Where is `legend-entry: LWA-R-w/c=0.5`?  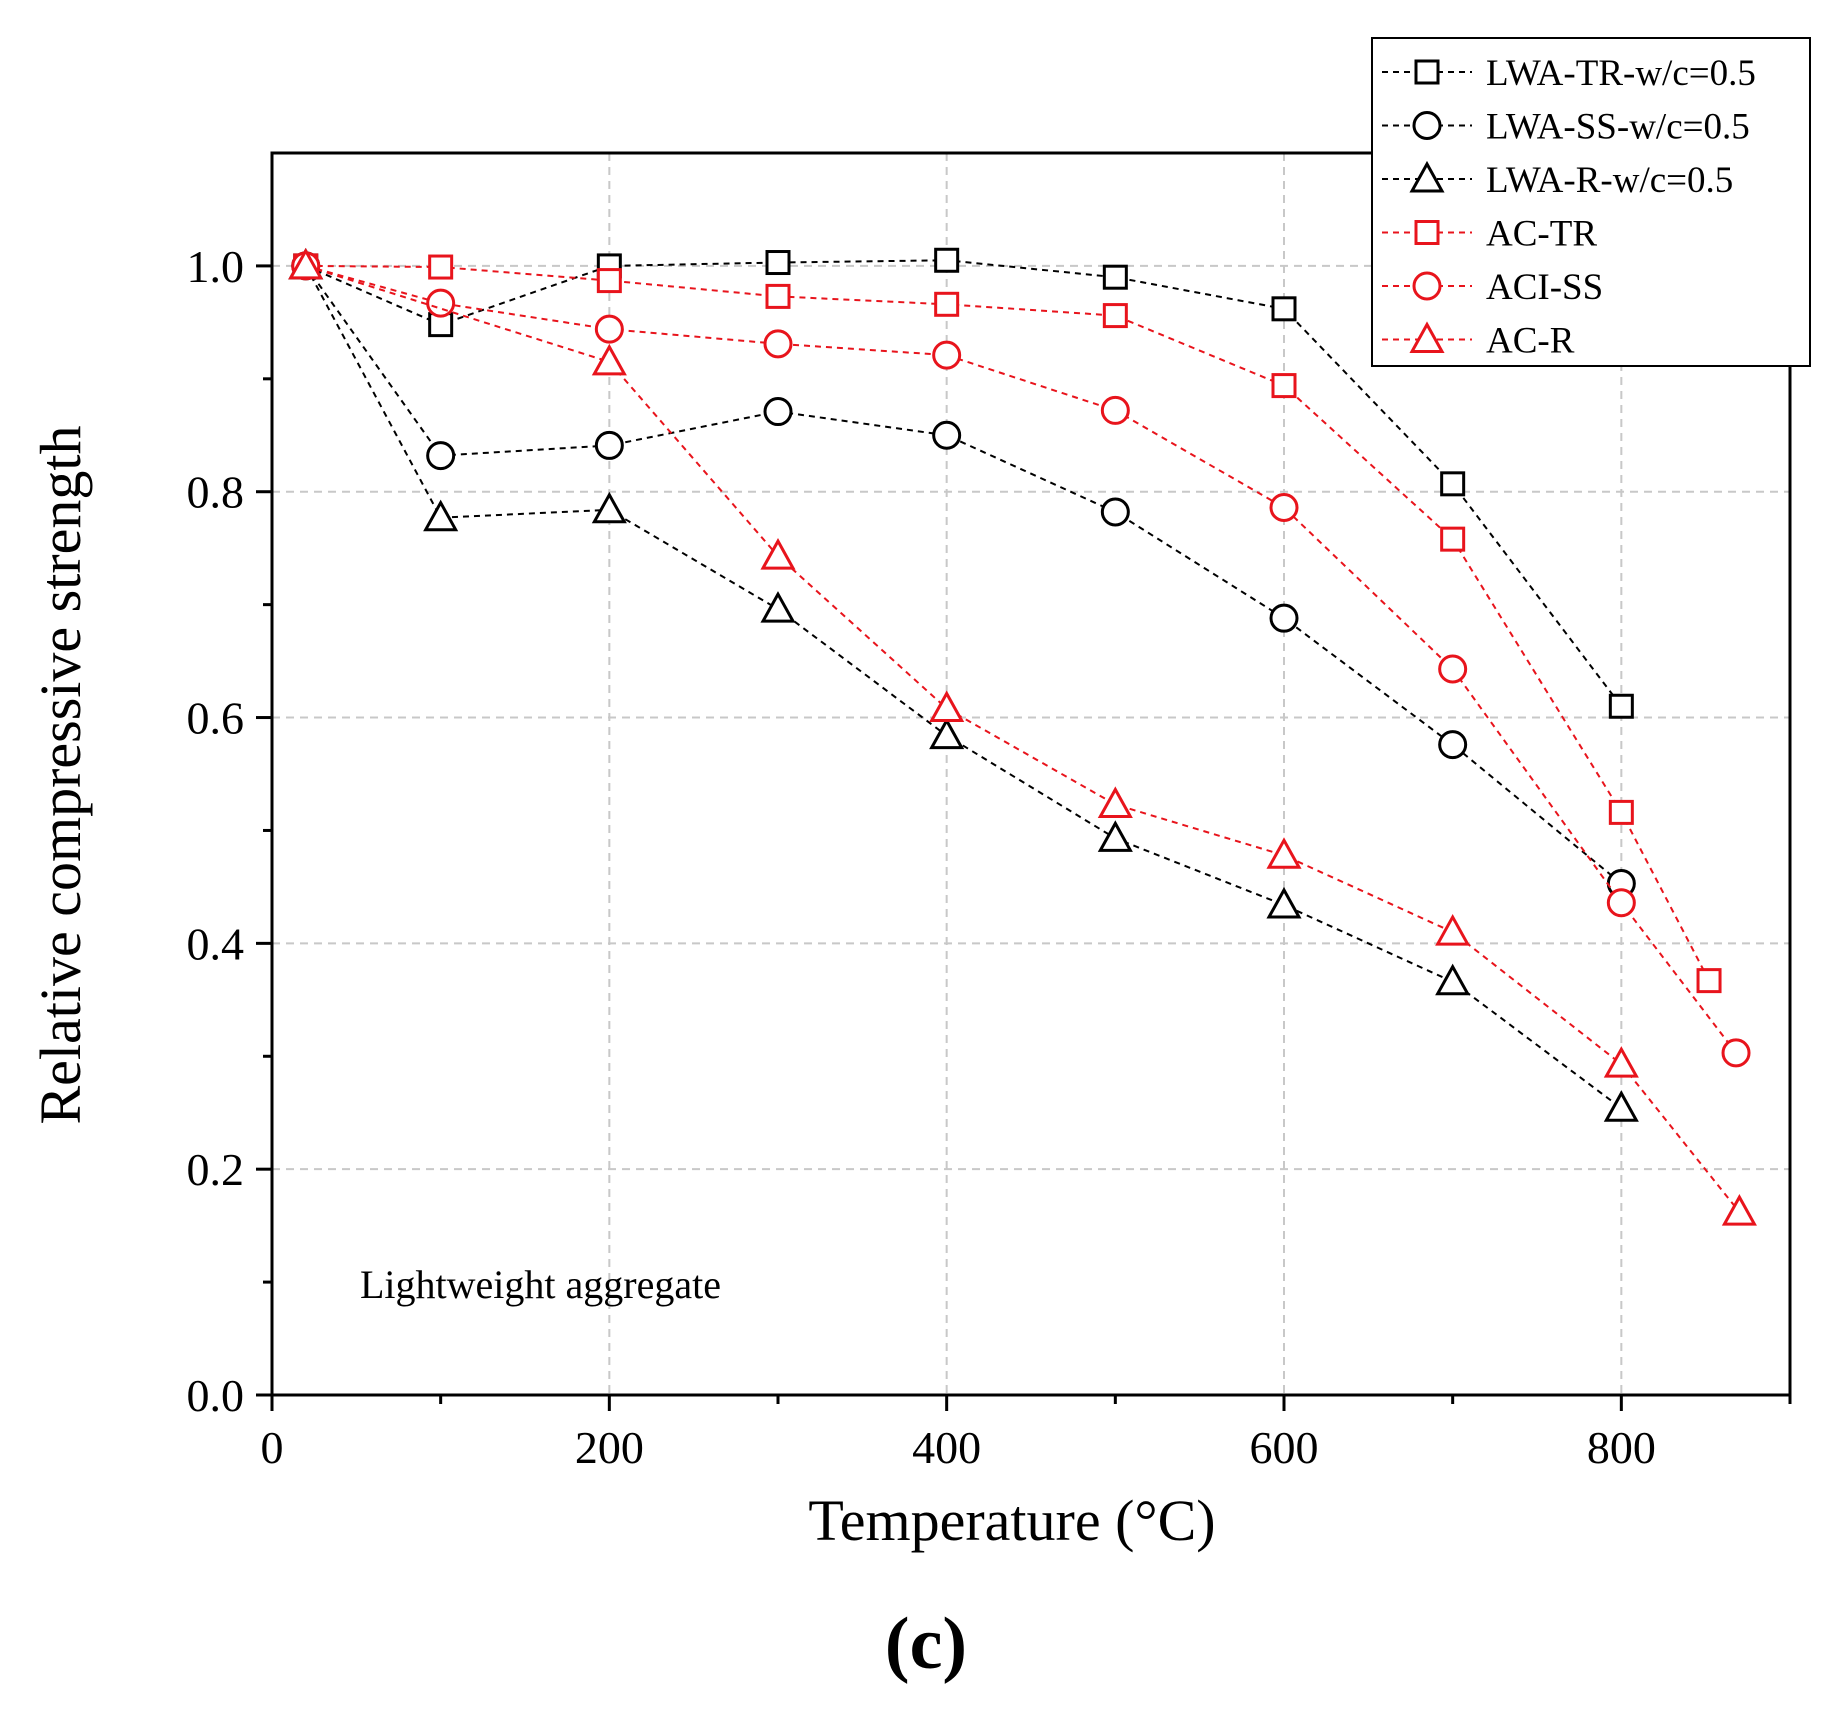
legend-entry: LWA-R-w/c=0.5 is located at coordinates (1557, 180).